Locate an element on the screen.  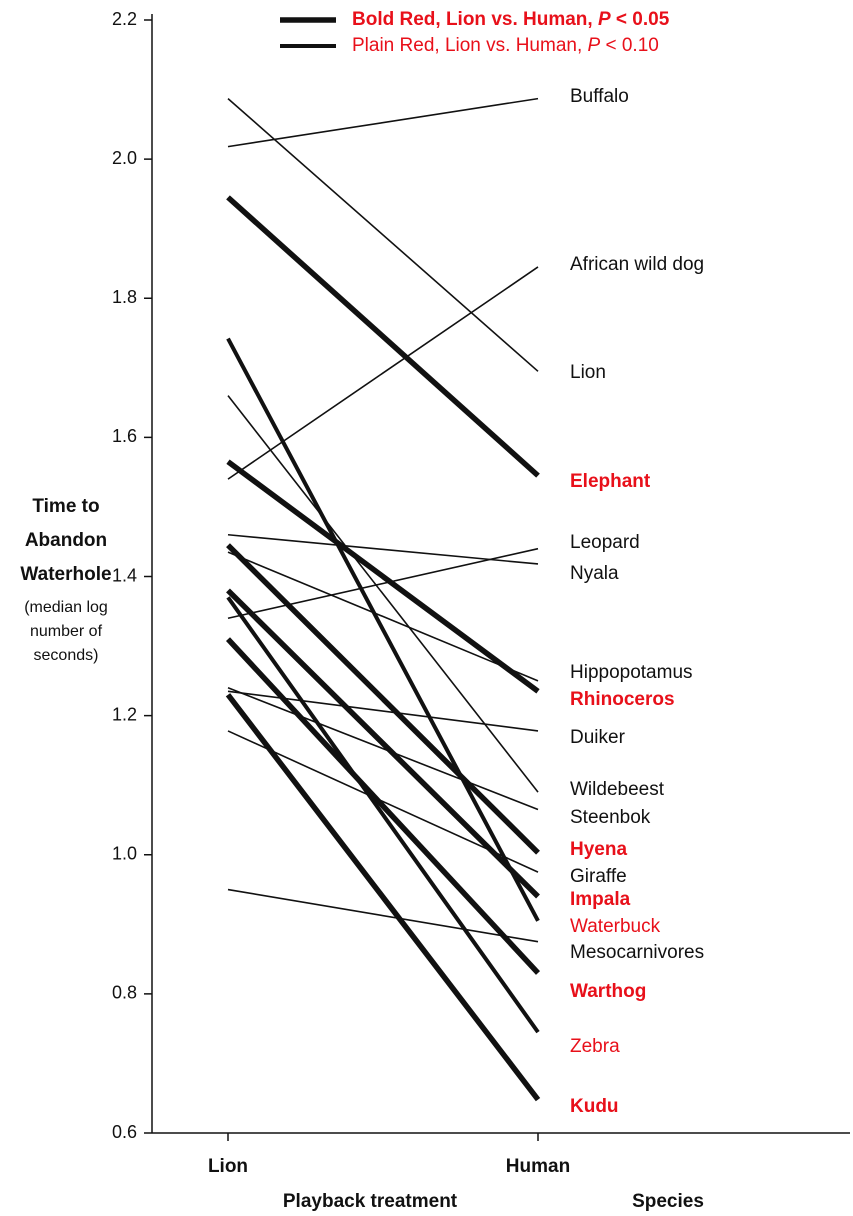
y-axis-sublabel: (median log is located at coordinates (66, 607).